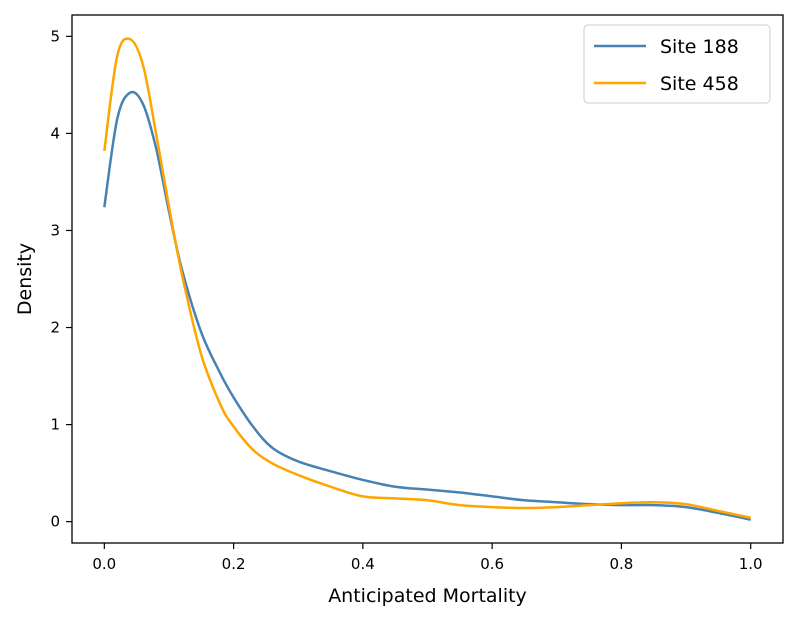 The image size is (796, 622). I want to click on x-tick-label: 0.6, so click(492, 564).